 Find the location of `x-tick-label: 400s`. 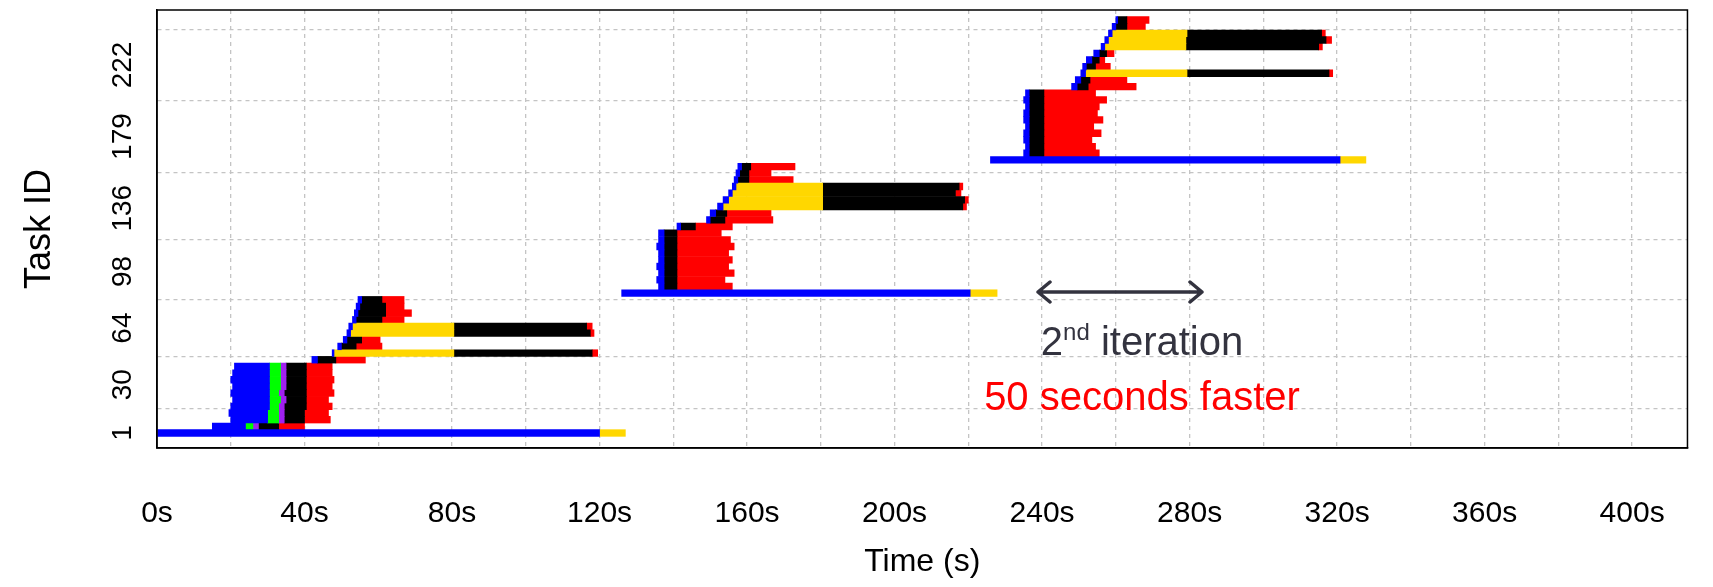

x-tick-label: 400s is located at coordinates (1632, 512).